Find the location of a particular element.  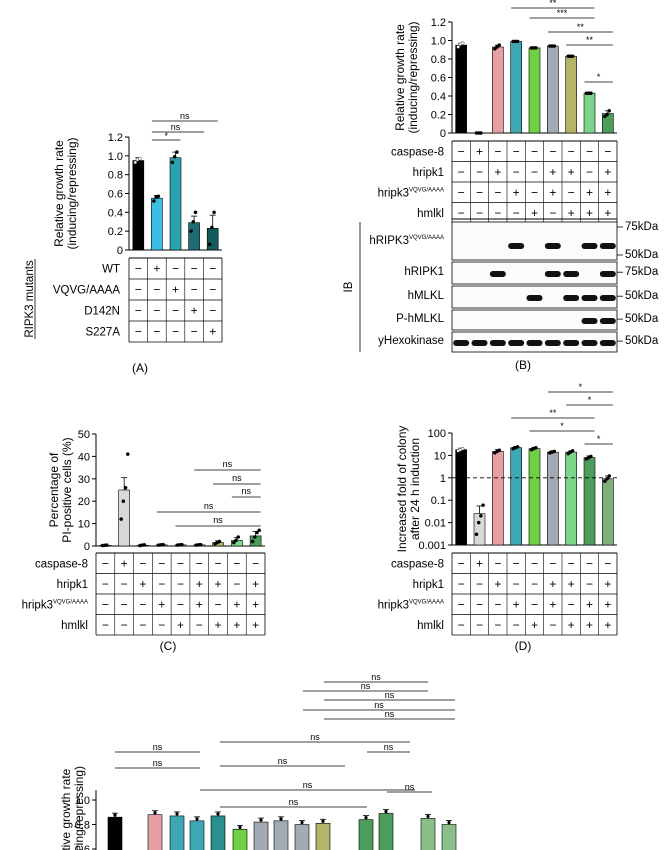

y-tick-label: 0.1 is located at coordinates (438, 501).